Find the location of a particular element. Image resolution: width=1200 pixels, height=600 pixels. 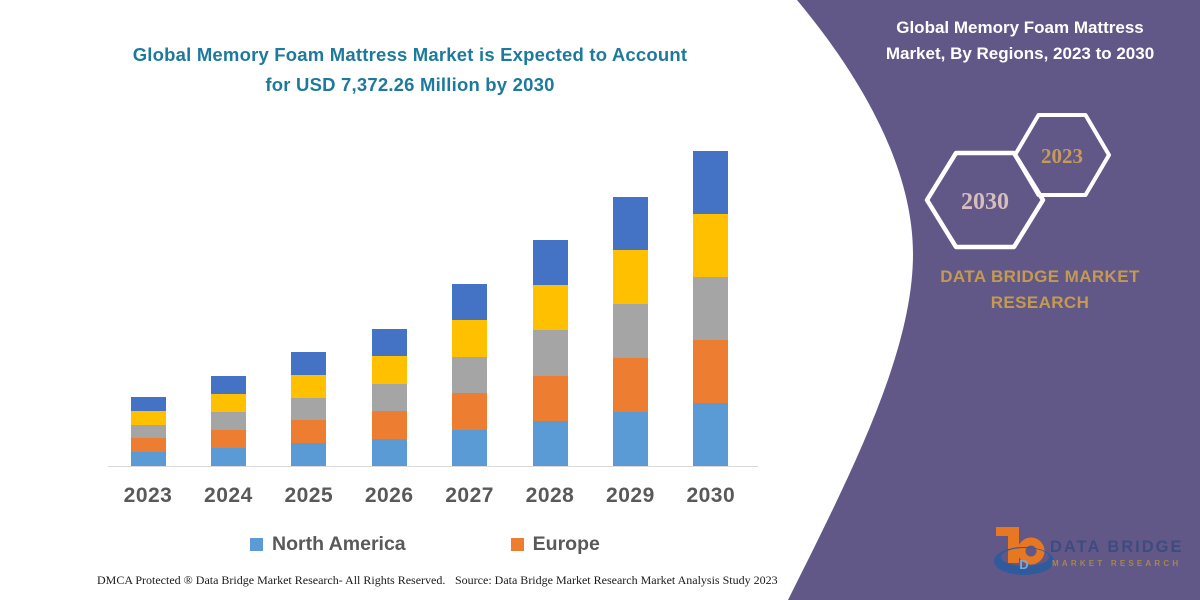

bar-segment-unlabeled-yellow-2025 is located at coordinates (309, 386).